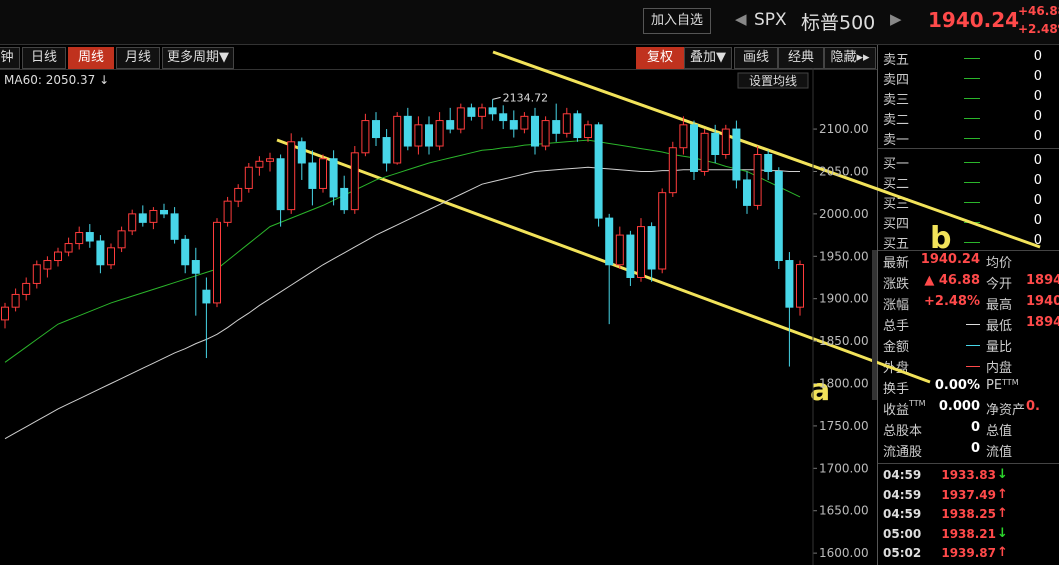  What do you see at coordinates (844, 256) in the screenshot?
I see `y-tick-label: 1950.00` at bounding box center [844, 256].